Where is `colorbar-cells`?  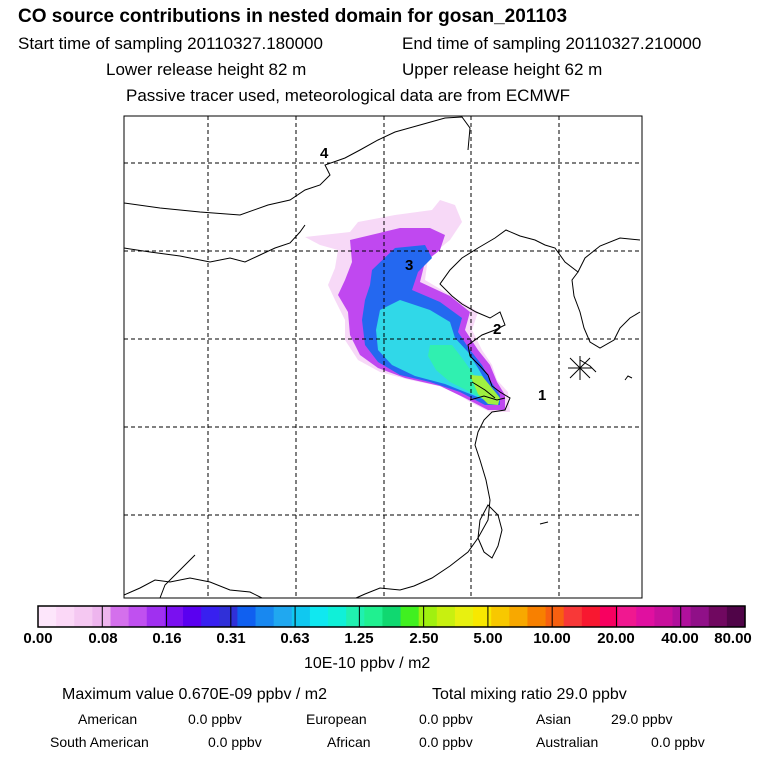
colorbar-cells is located at coordinates (392, 616).